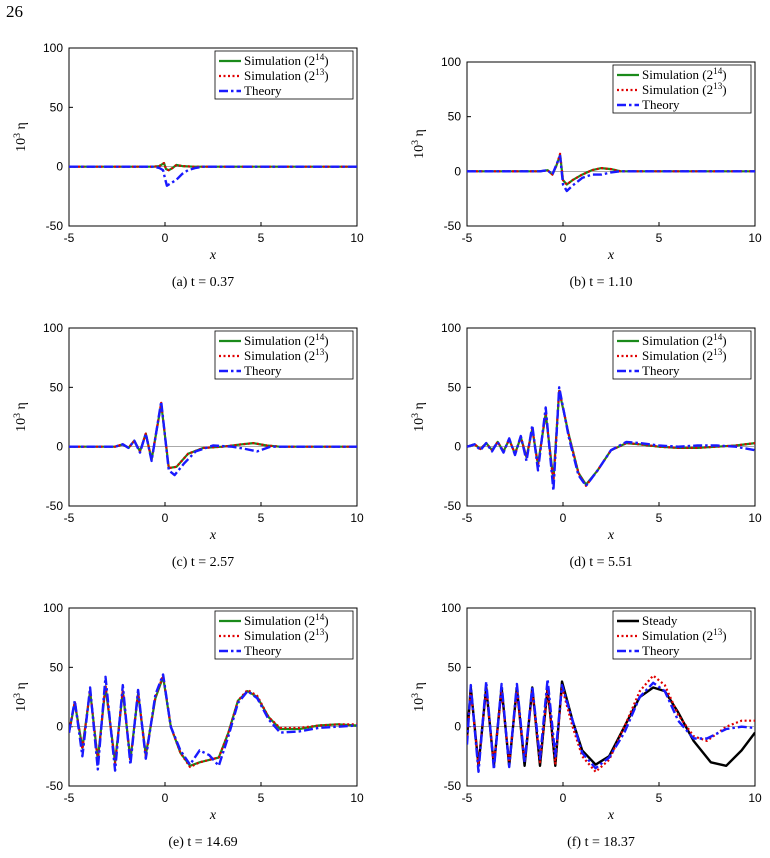 The width and height of the screenshot is (770, 858). I want to click on panel-caption: (b) t = 1.10, so click(600, 282).